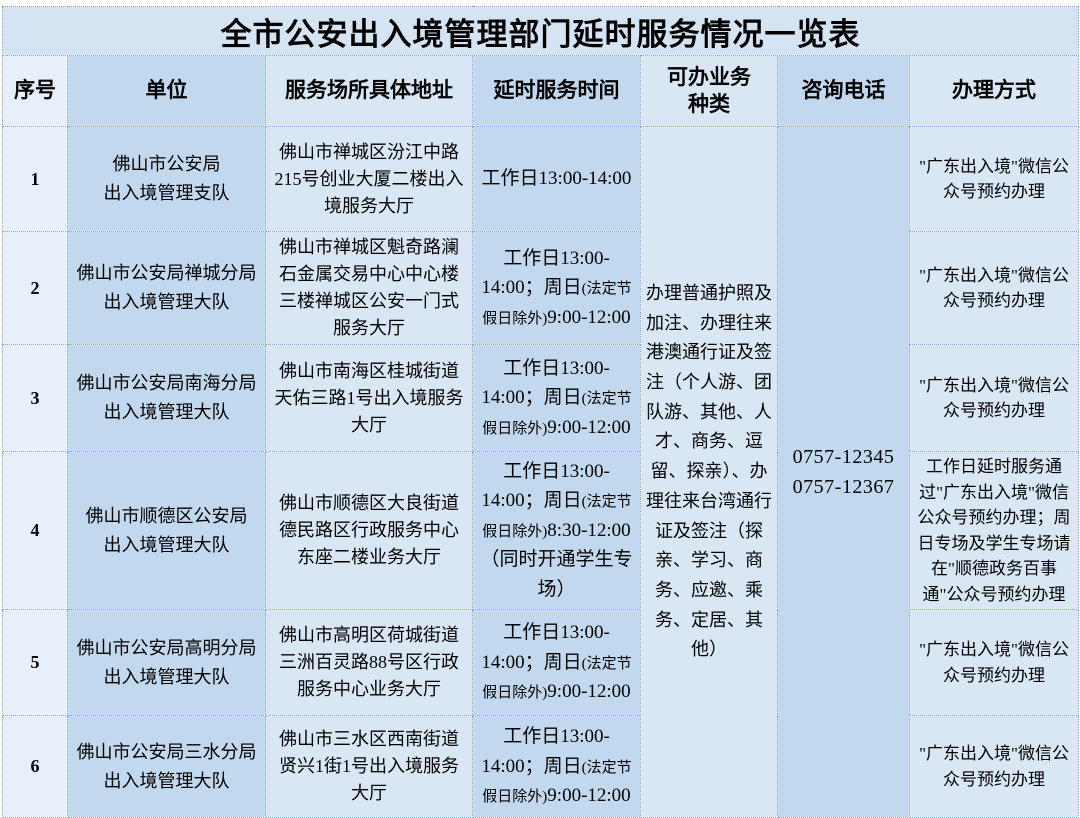 The width and height of the screenshot is (1080, 818). I want to click on title-row: 全市公安出入境管理部门延时服务情况一览表, so click(540, 31).